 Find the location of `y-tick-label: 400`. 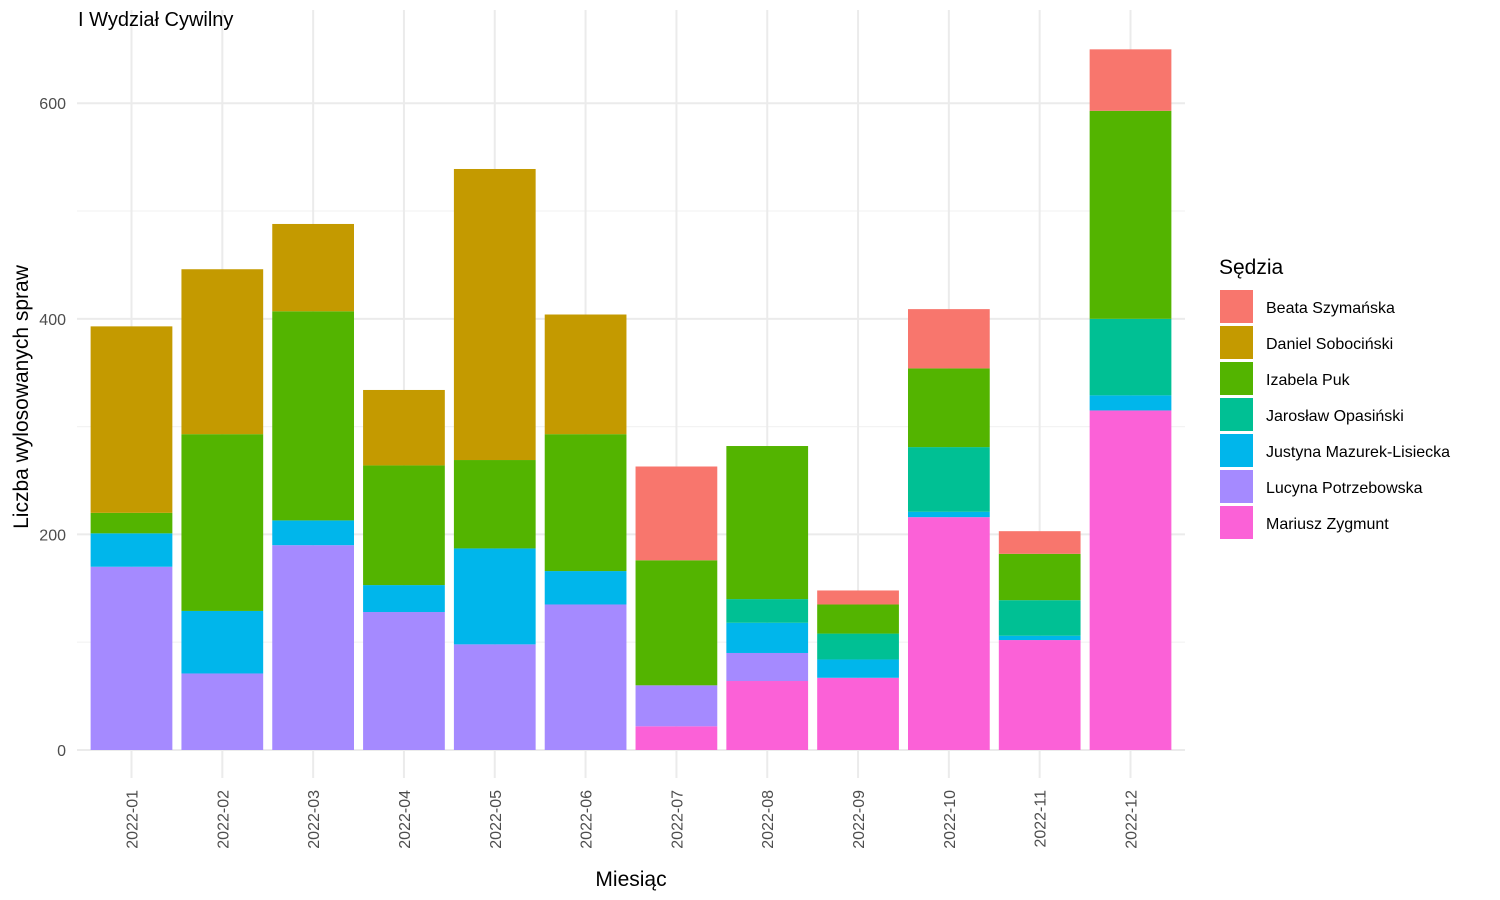

y-tick-label: 400 is located at coordinates (52, 320).